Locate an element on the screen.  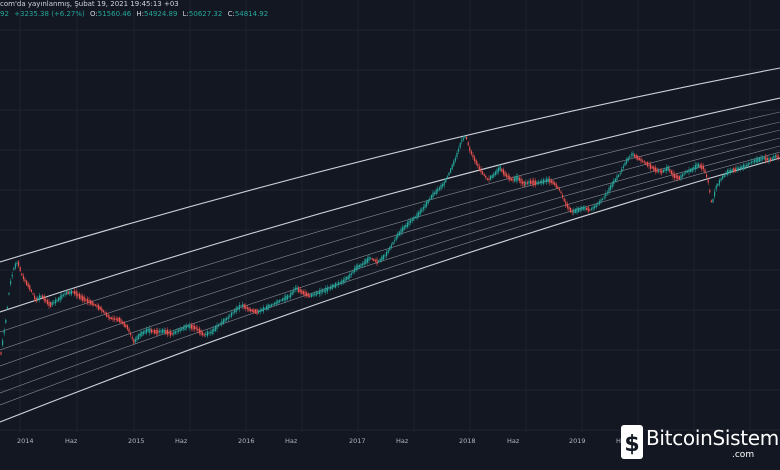
low-label: L: is located at coordinates (185, 14).